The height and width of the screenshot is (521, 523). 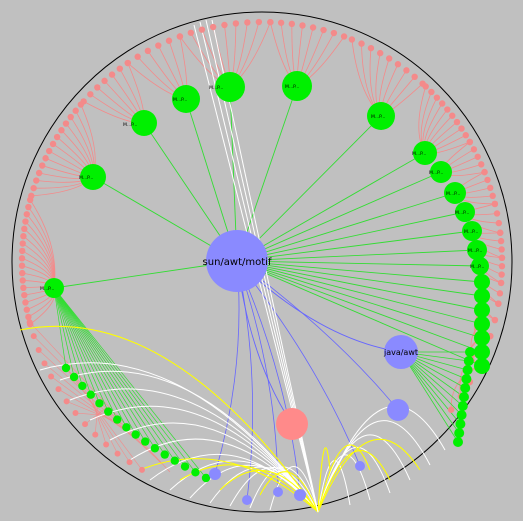 I want to click on leaf-edge, so click(x=95, y=416).